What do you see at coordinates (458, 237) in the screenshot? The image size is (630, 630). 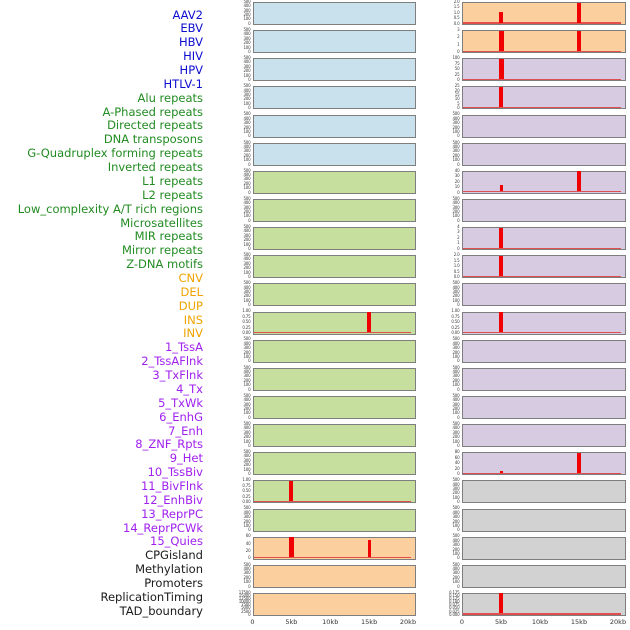 I see `ytick-label: 2` at bounding box center [458, 237].